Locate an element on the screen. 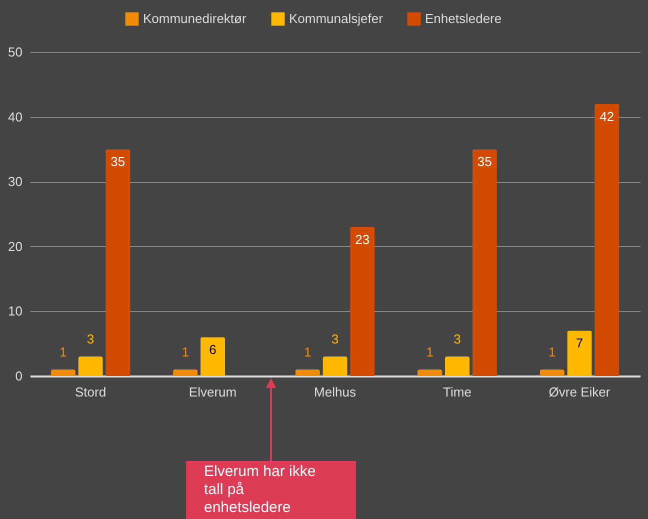  legend-label: Kommunedirektør is located at coordinates (195, 18).